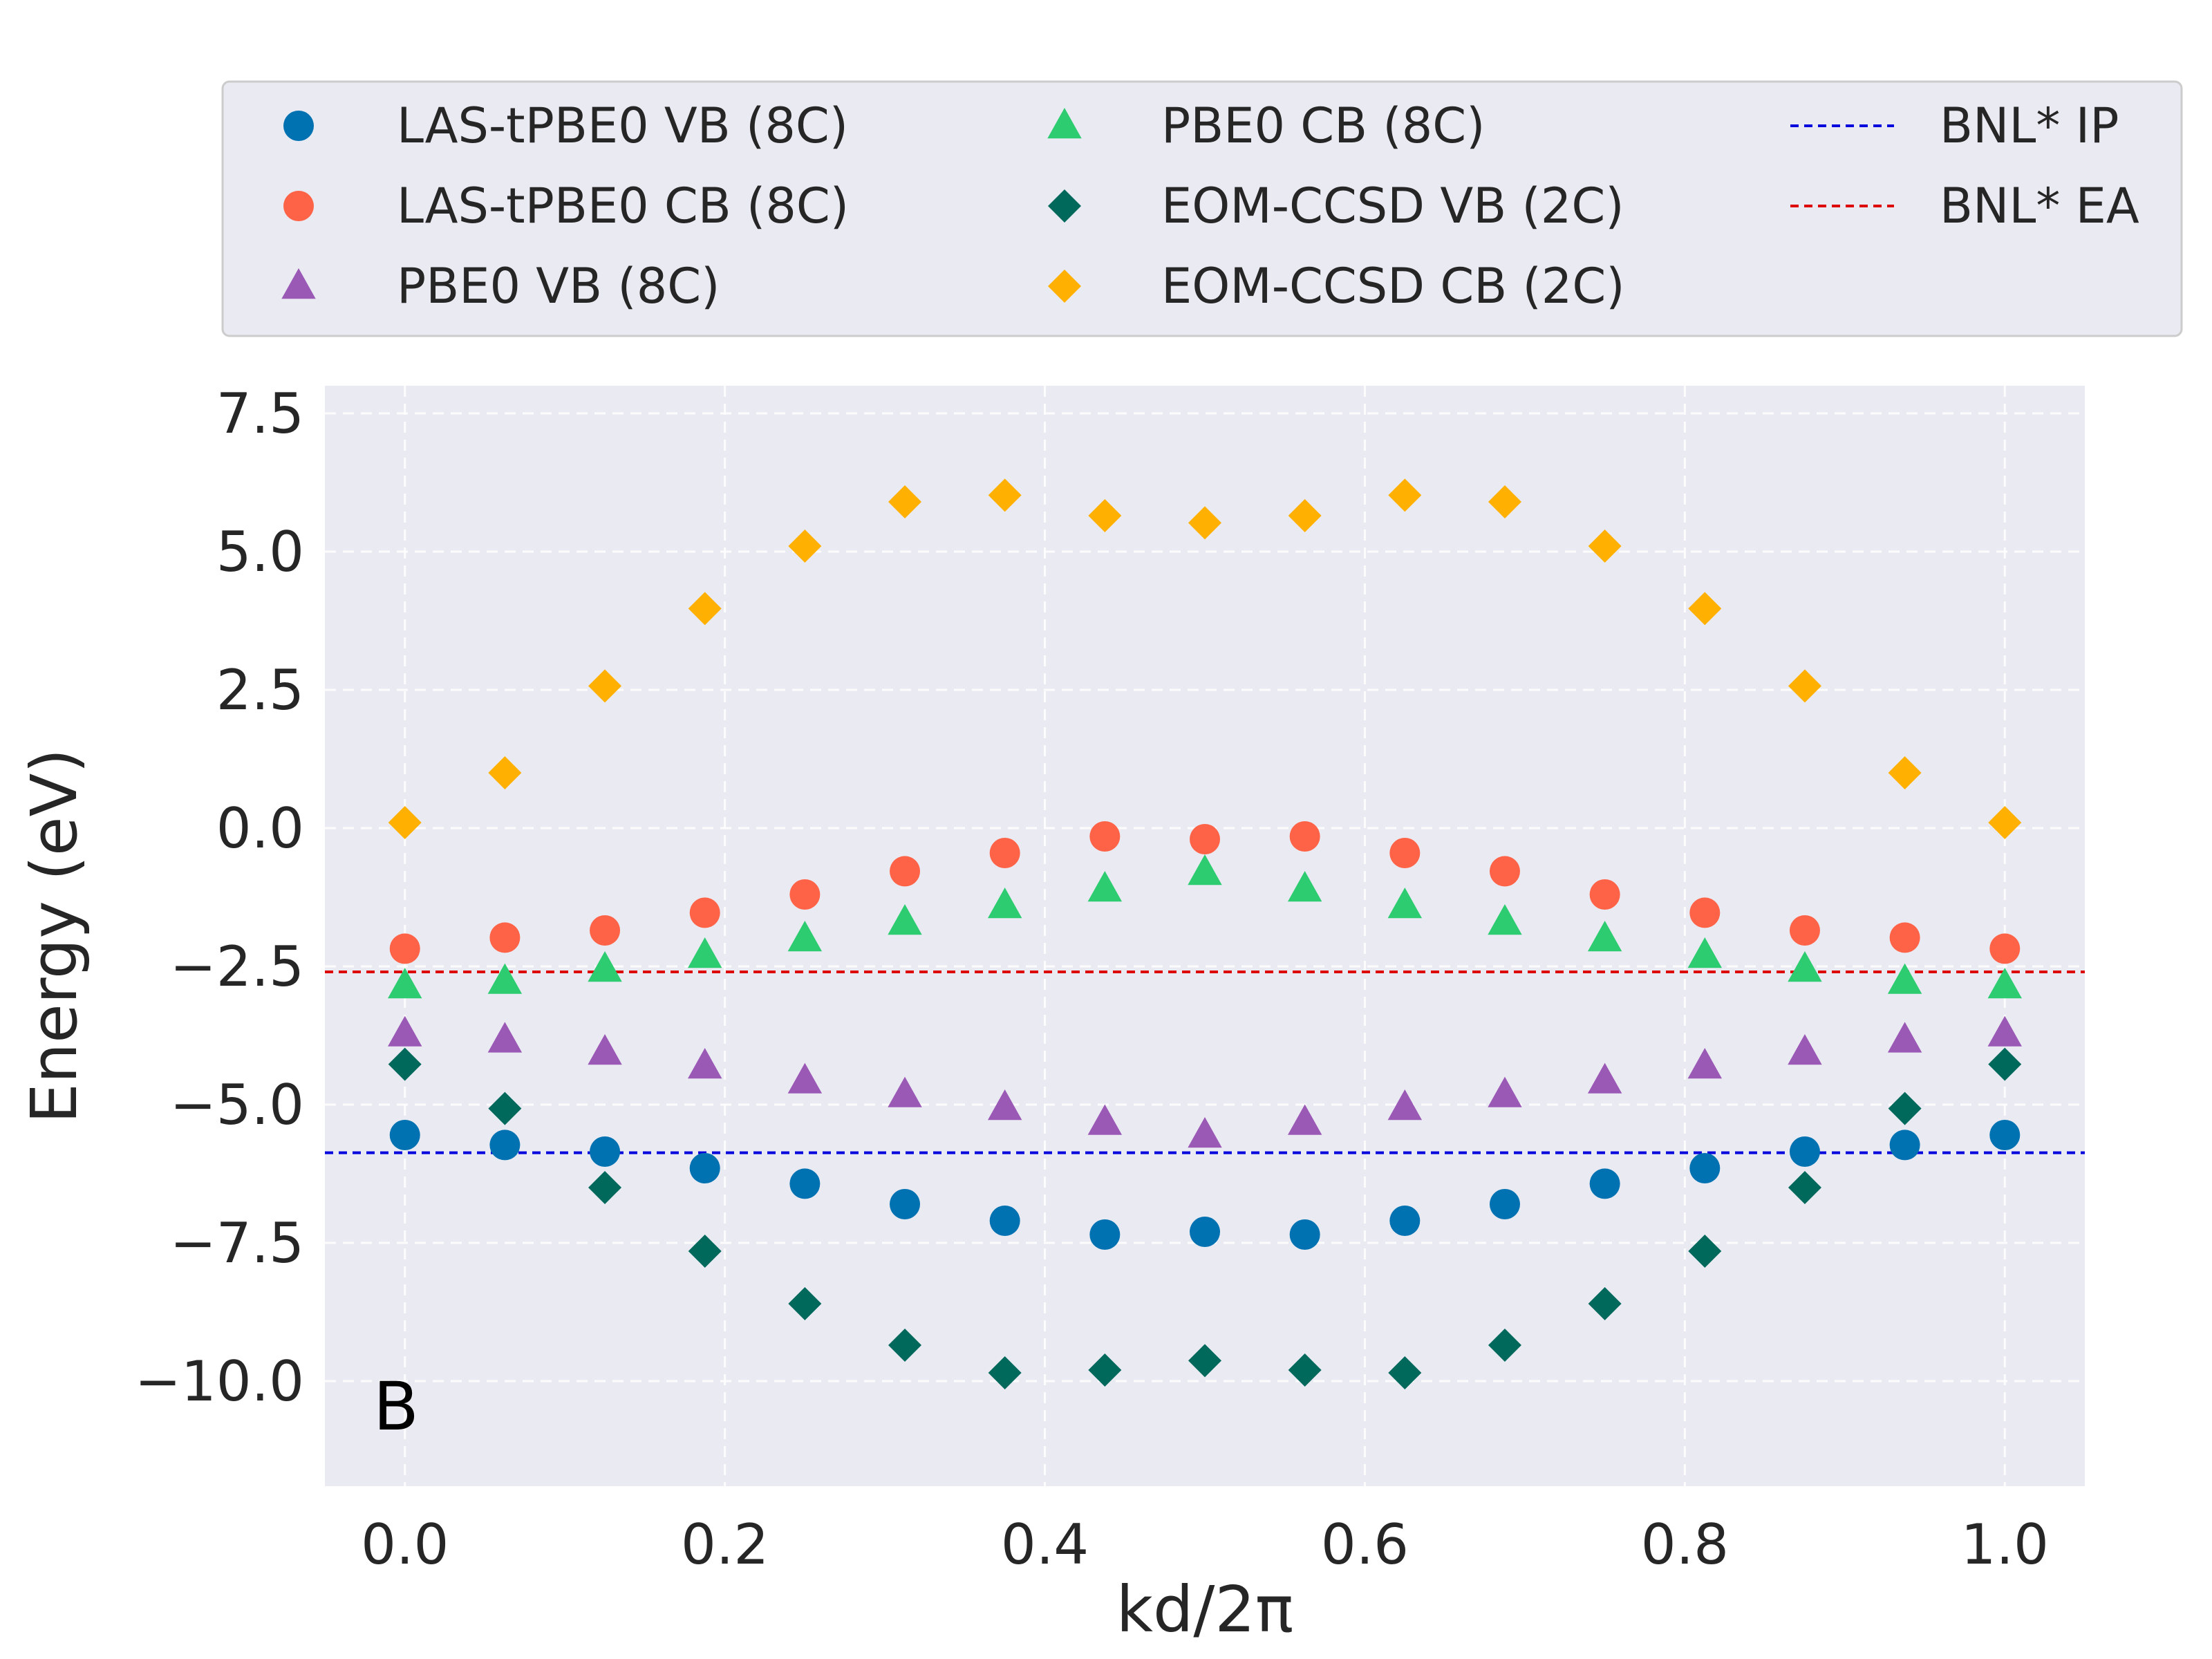 The height and width of the screenshot is (1659, 2212). I want to click on legend-label: PBE0 CB (8C), so click(1323, 126).